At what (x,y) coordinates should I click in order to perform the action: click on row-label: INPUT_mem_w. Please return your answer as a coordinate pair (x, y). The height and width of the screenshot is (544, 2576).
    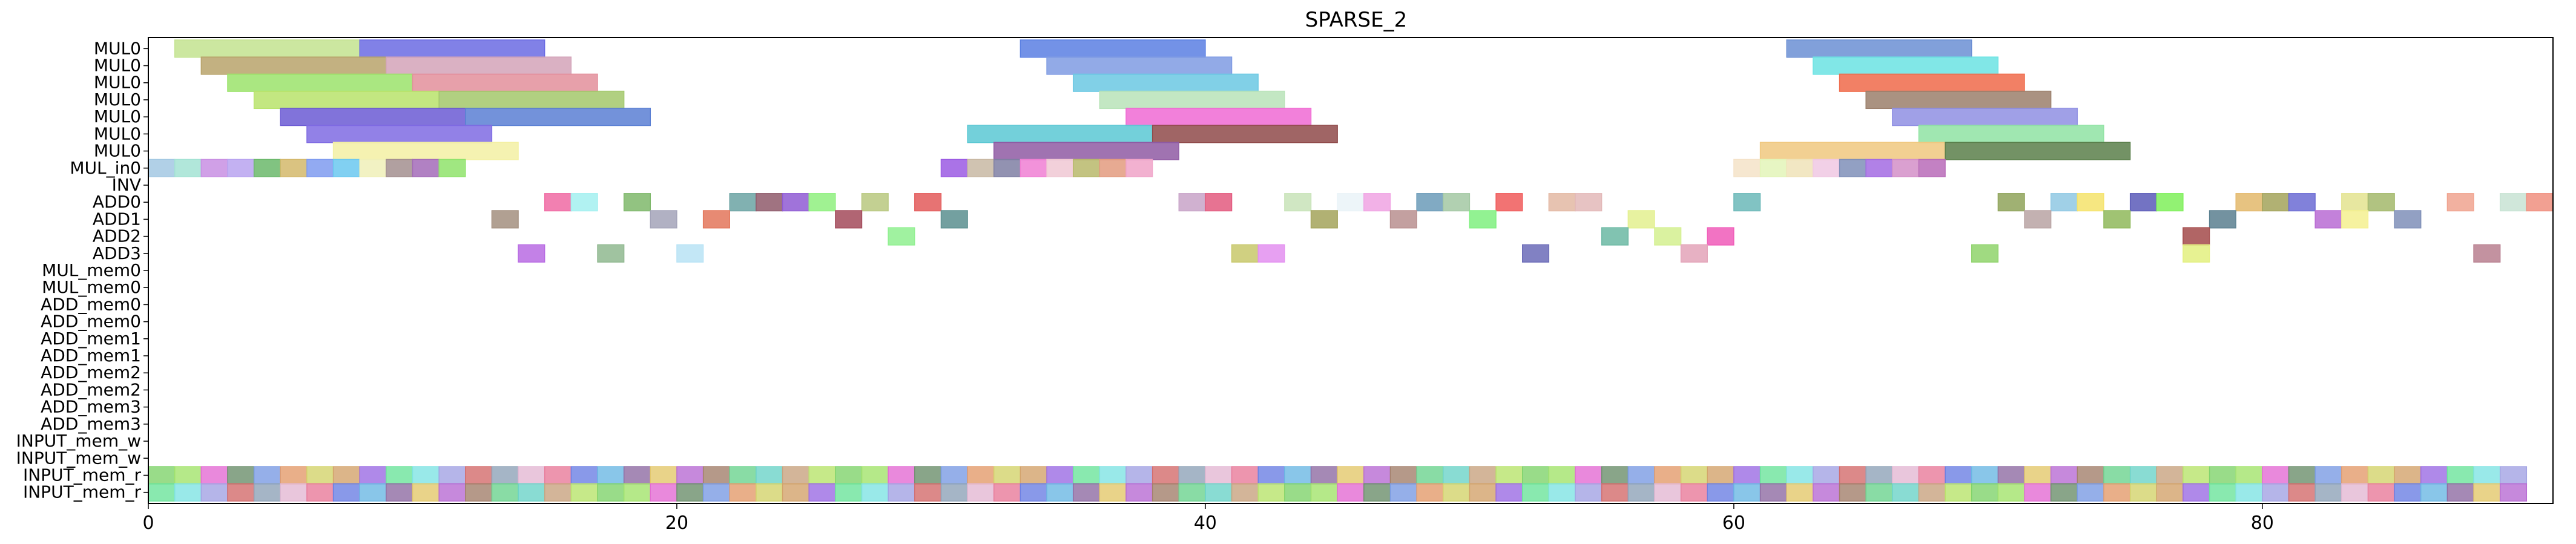
    Looking at the image, I should click on (78, 441).